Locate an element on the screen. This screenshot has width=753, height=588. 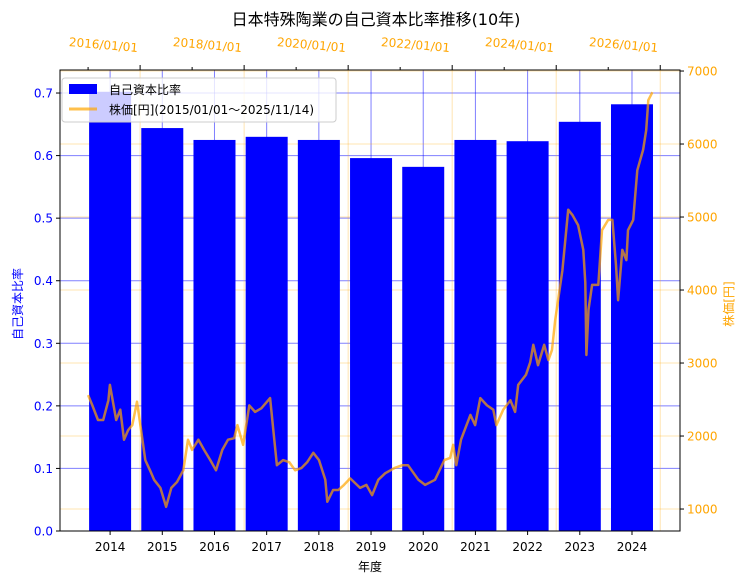
y2-tick-label: 6000 is located at coordinates (702, 145).